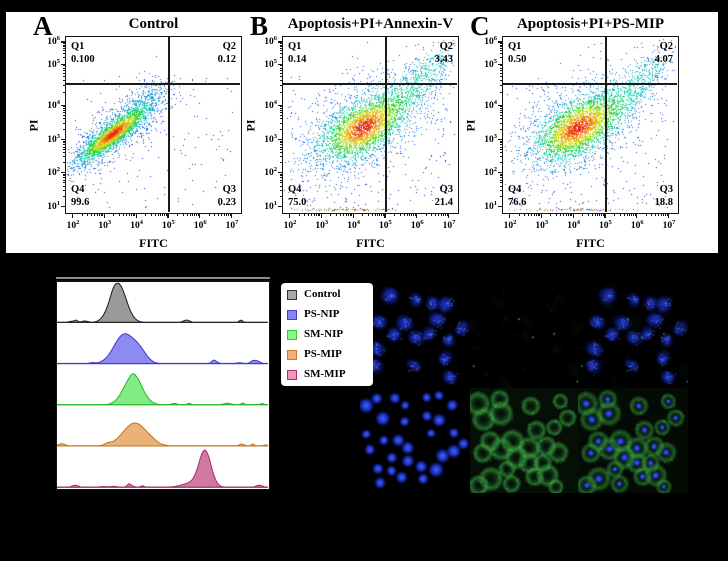 This screenshot has height=561, width=728. I want to click on y-tick-label-A-1: 101, so click(53, 206).